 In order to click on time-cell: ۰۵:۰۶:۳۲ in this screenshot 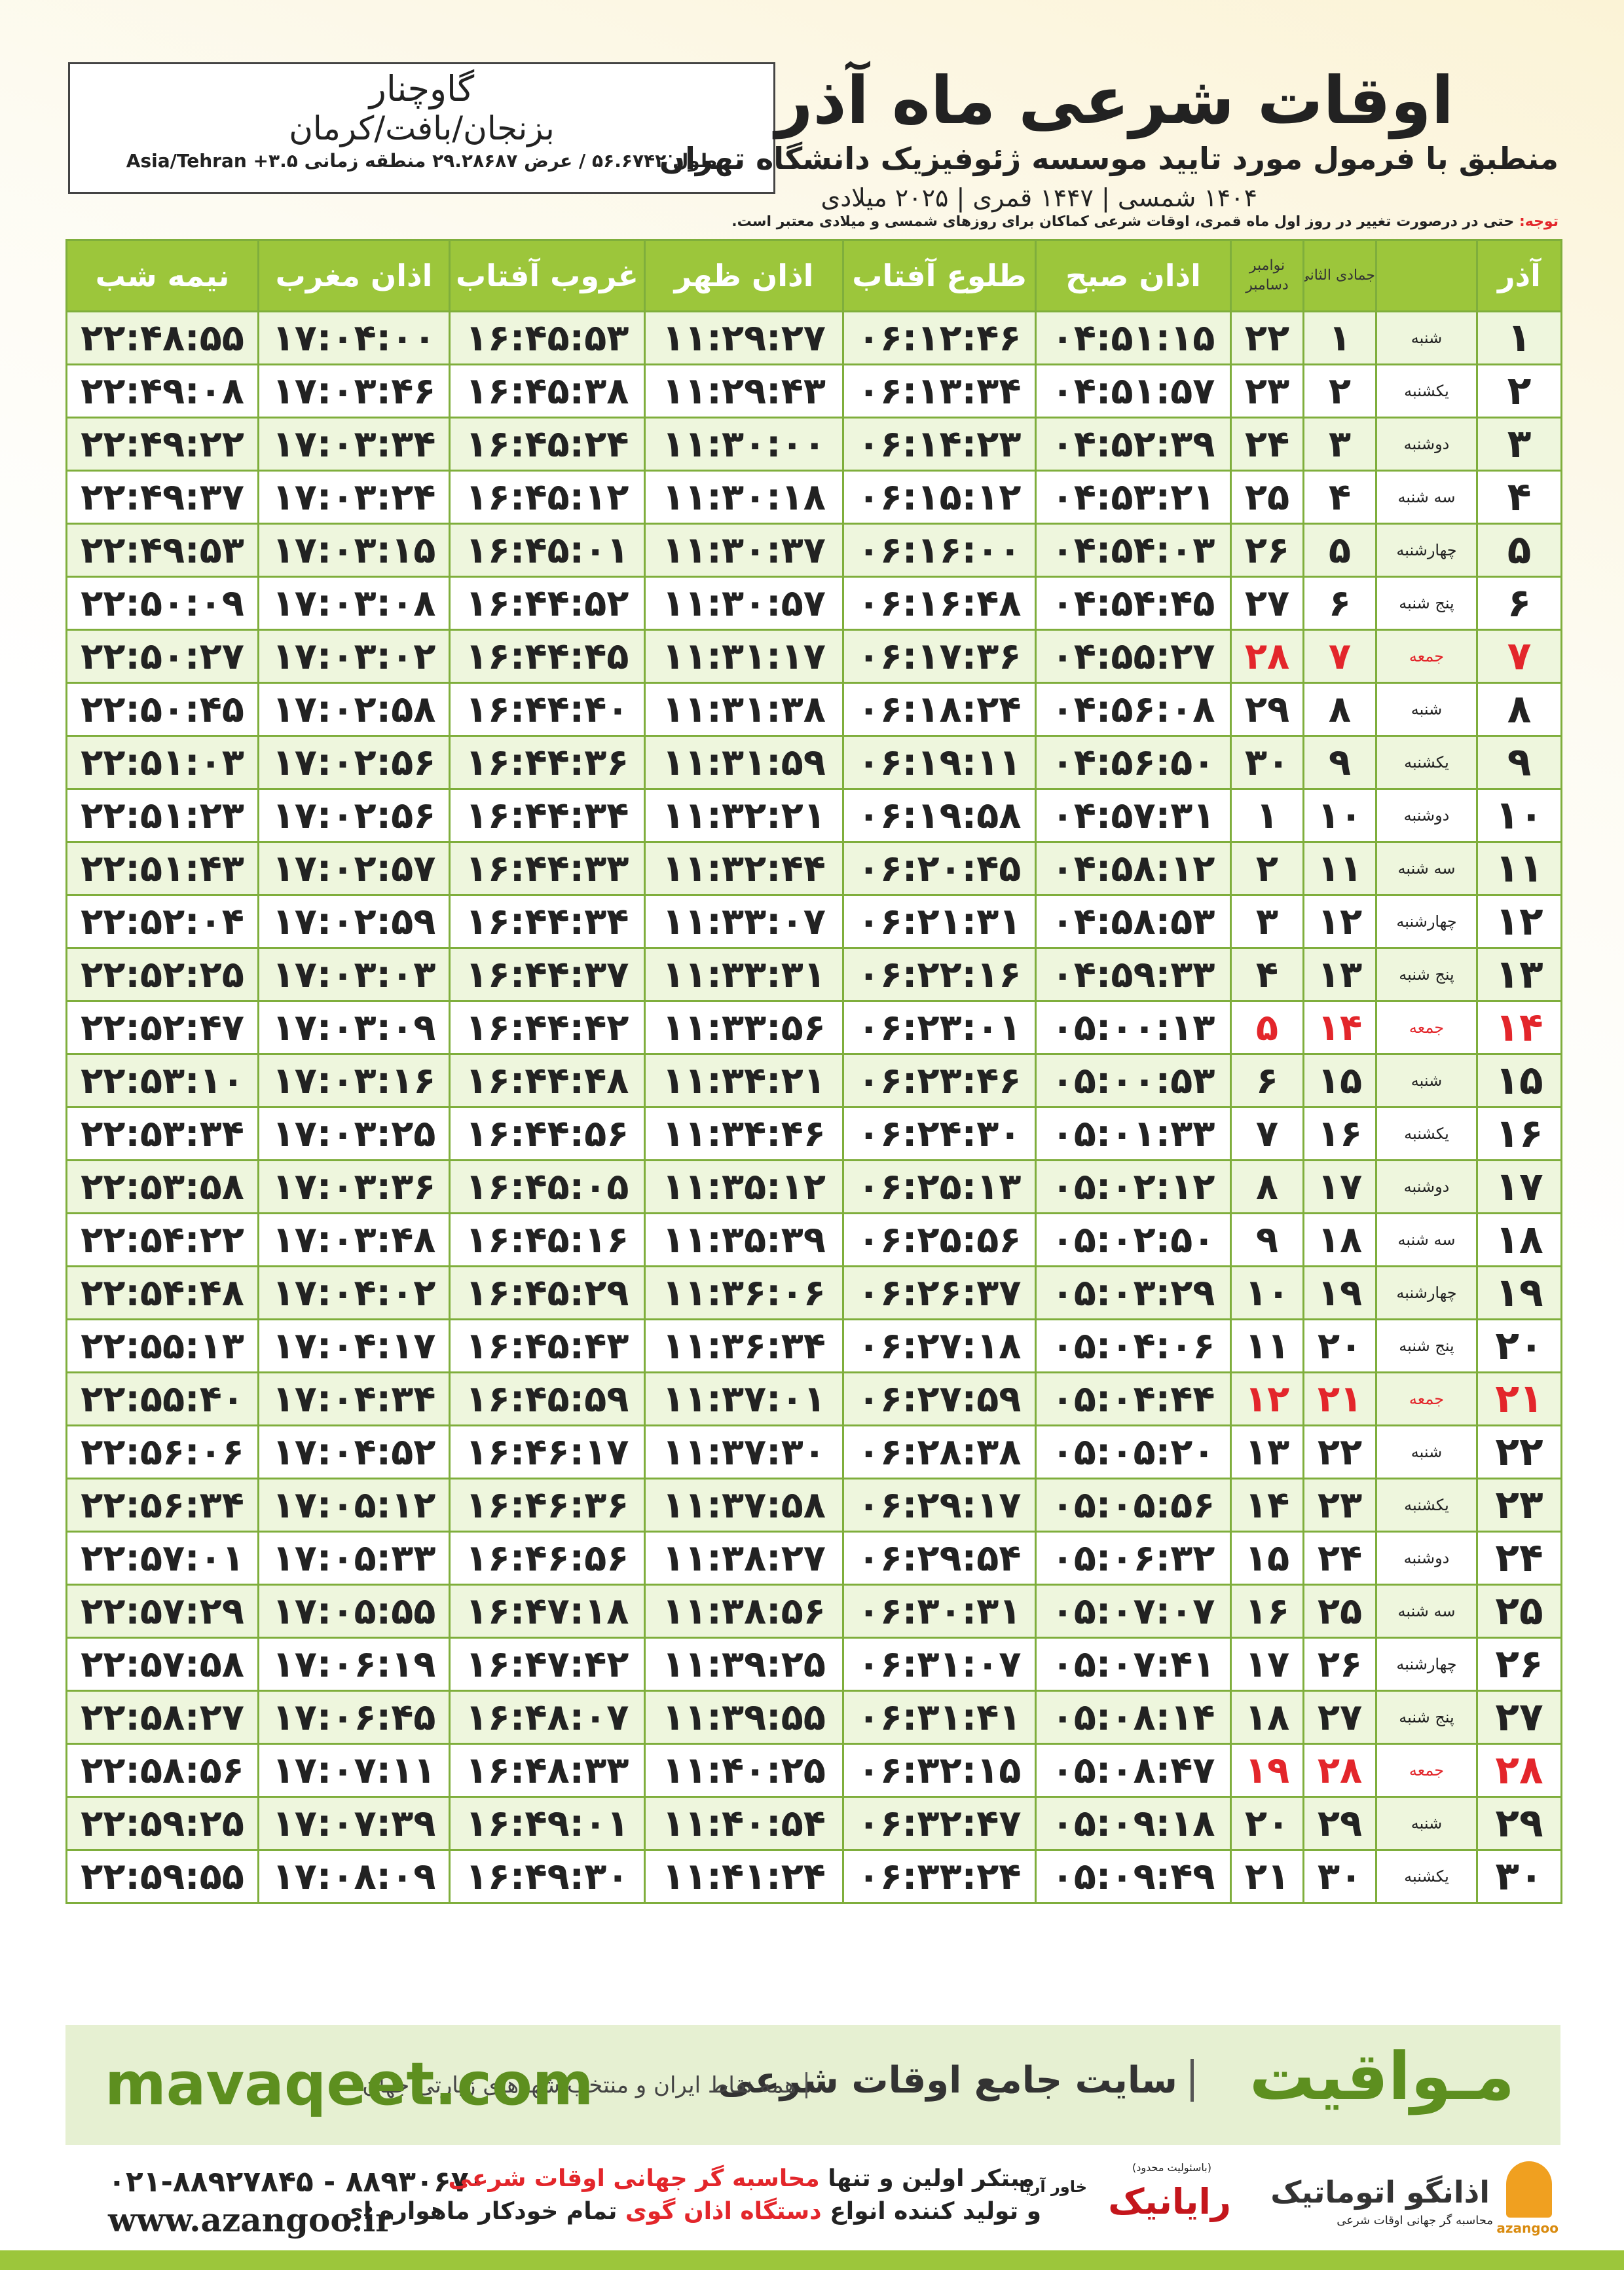, I will do `click(1133, 1558)`.